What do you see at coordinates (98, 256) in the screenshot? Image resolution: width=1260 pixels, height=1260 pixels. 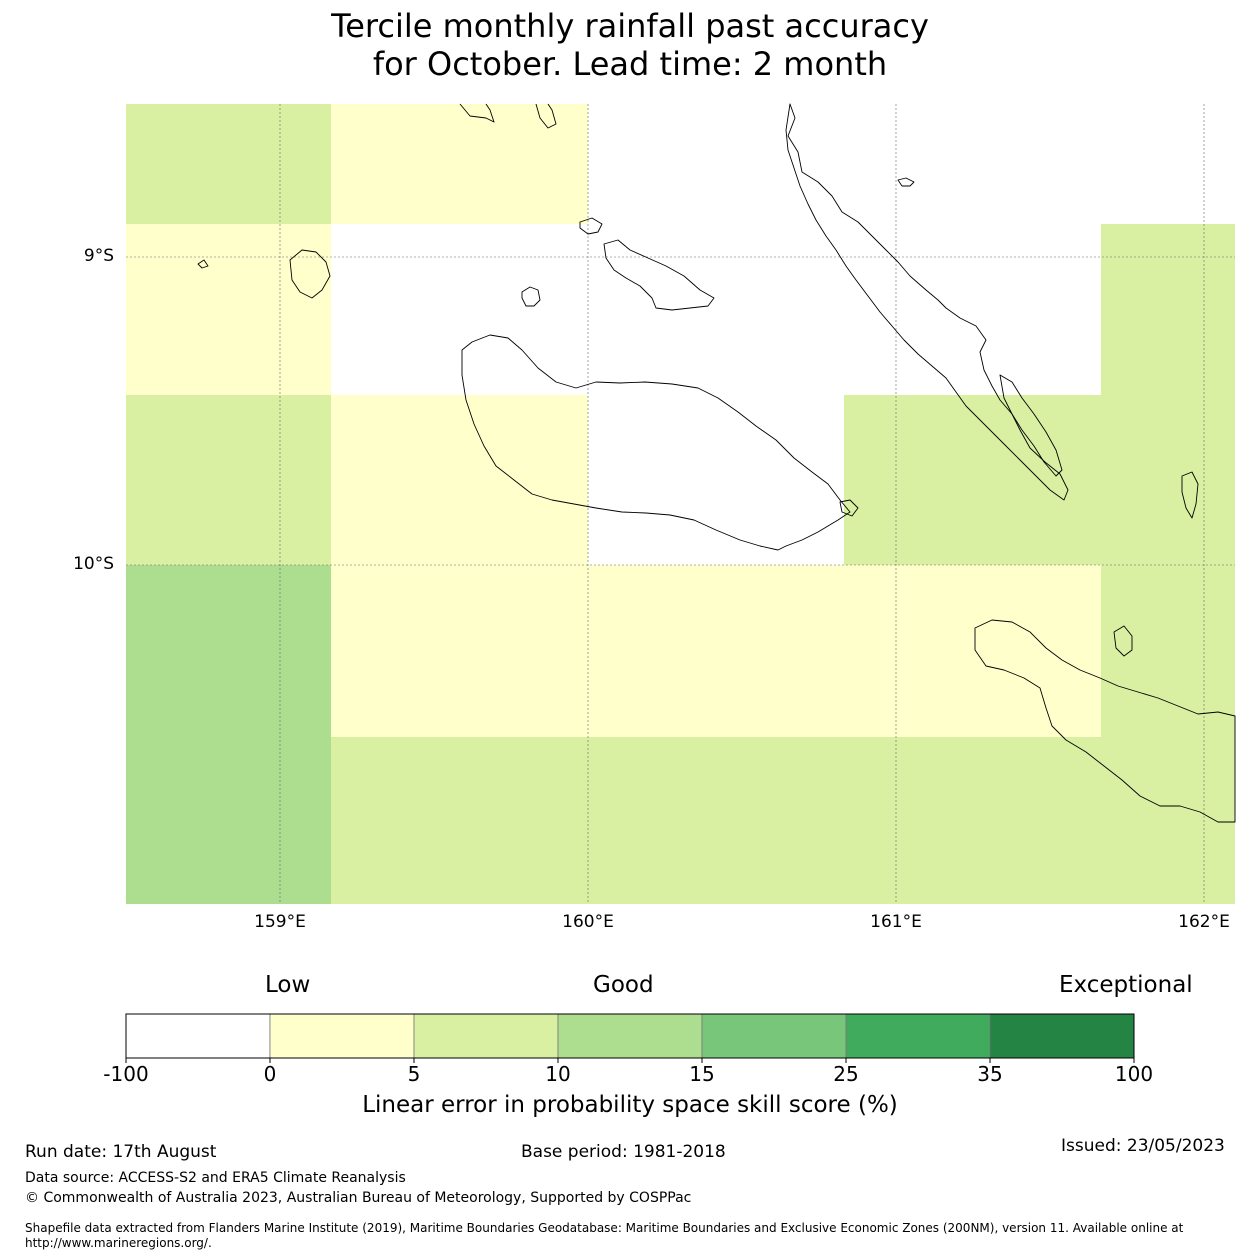 I see `lat-label-9s: 9°S` at bounding box center [98, 256].